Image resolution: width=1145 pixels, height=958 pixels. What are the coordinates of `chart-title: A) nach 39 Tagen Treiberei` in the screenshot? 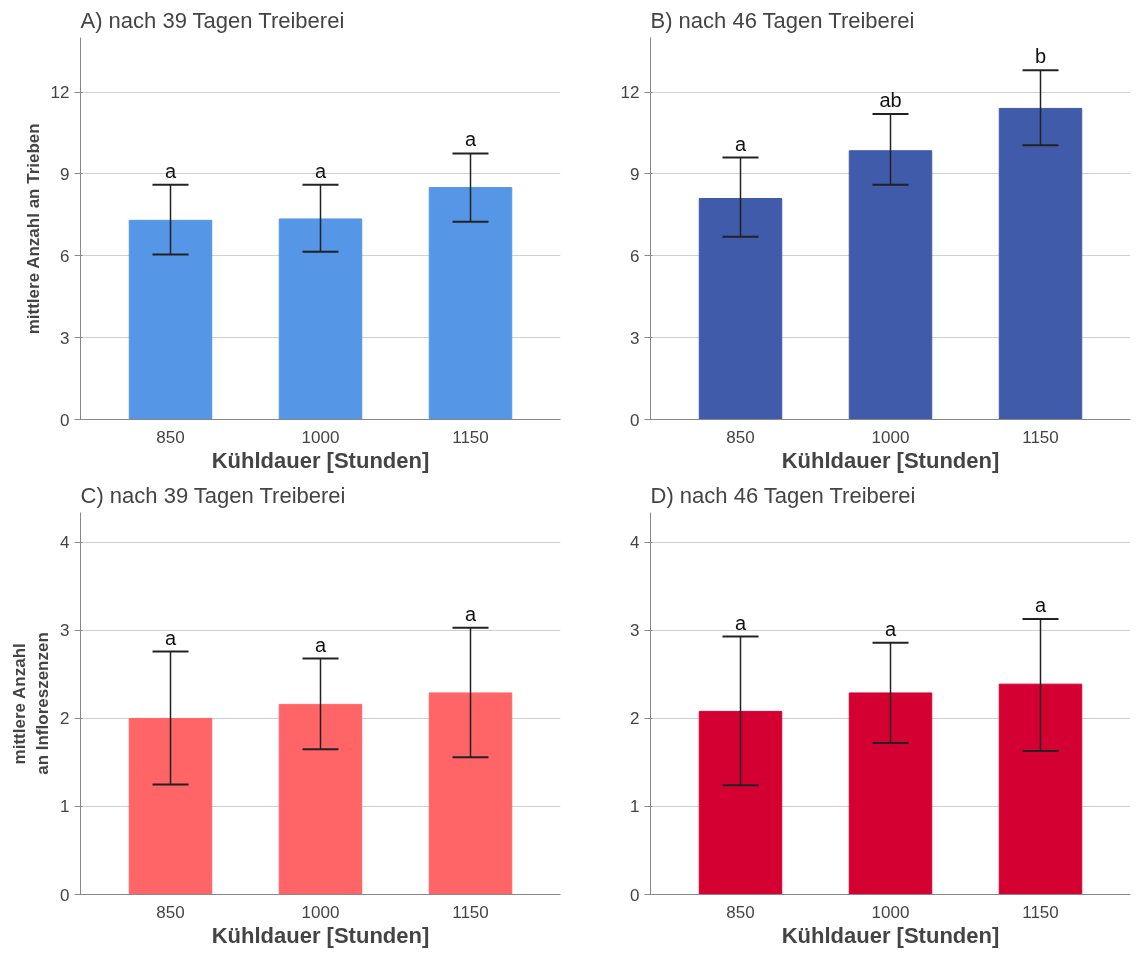 It's located at (212, 20).